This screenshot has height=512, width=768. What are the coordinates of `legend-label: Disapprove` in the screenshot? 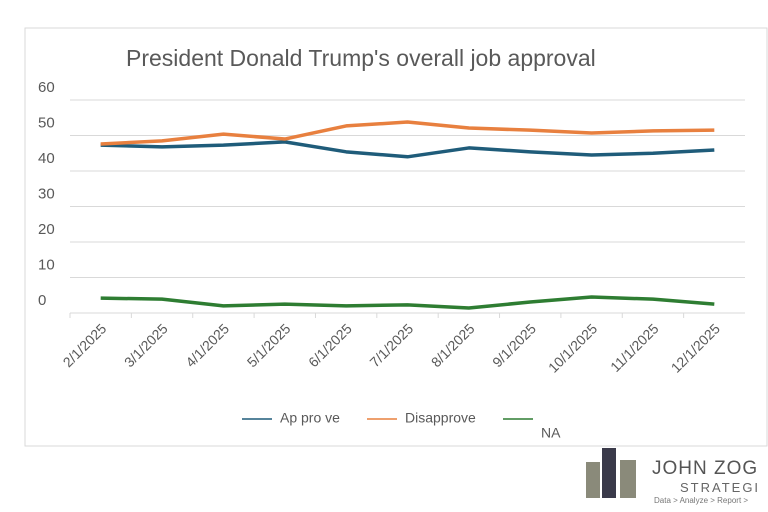 It's located at (440, 418).